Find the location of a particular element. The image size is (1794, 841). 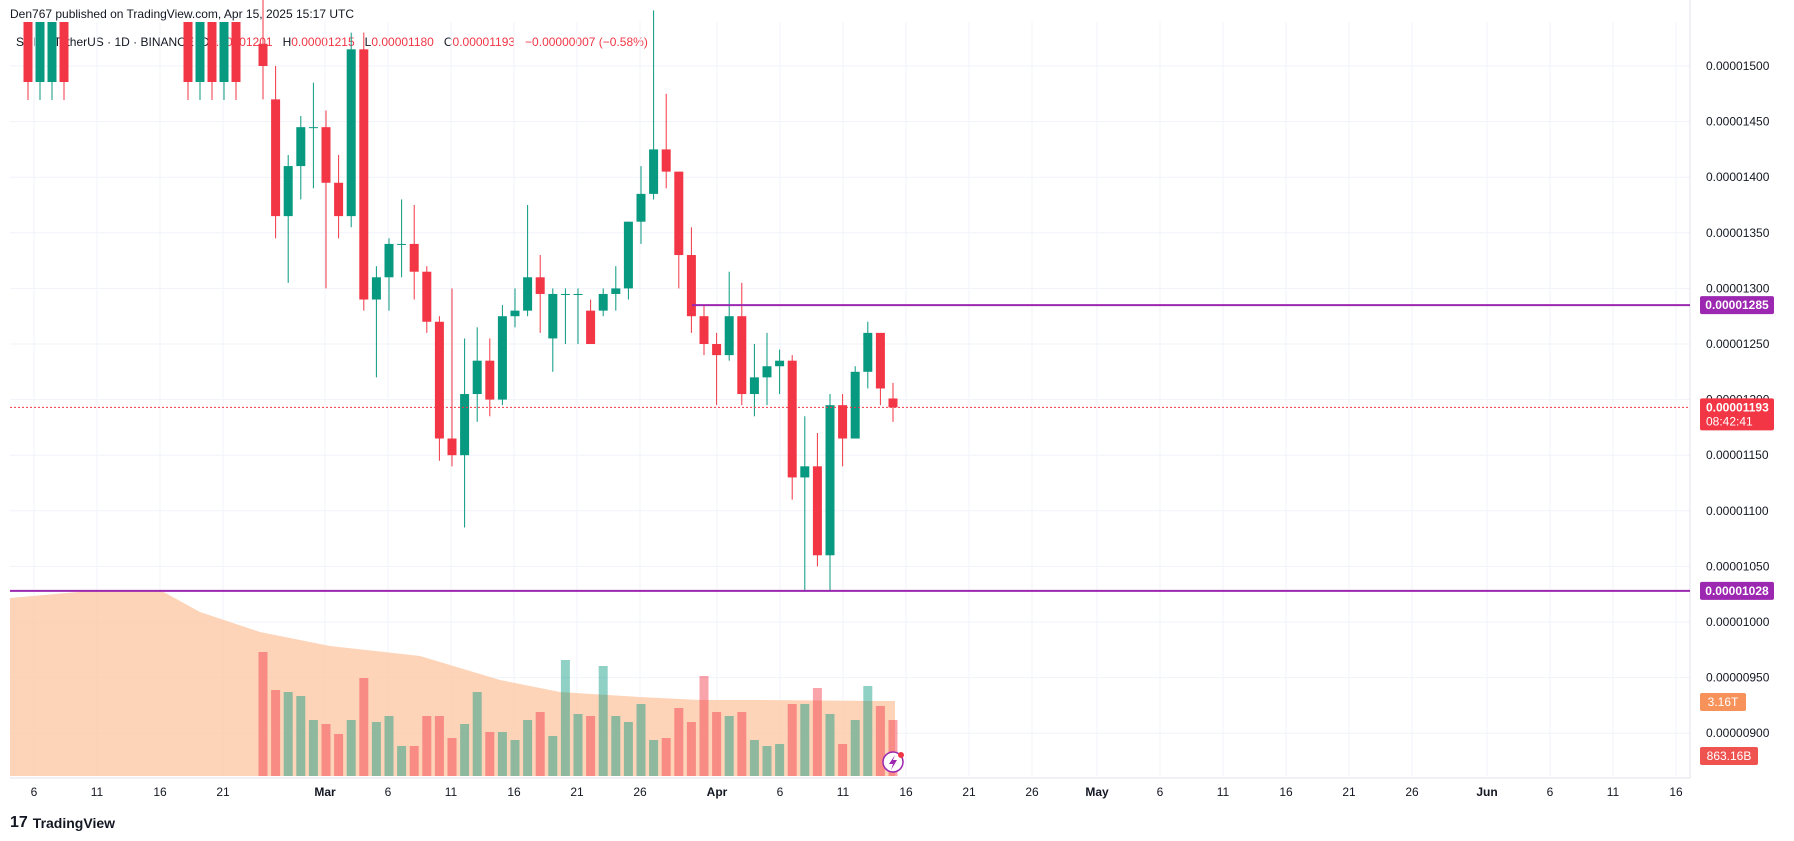

y-tick-label: 0.00000950 is located at coordinates (1738, 678).